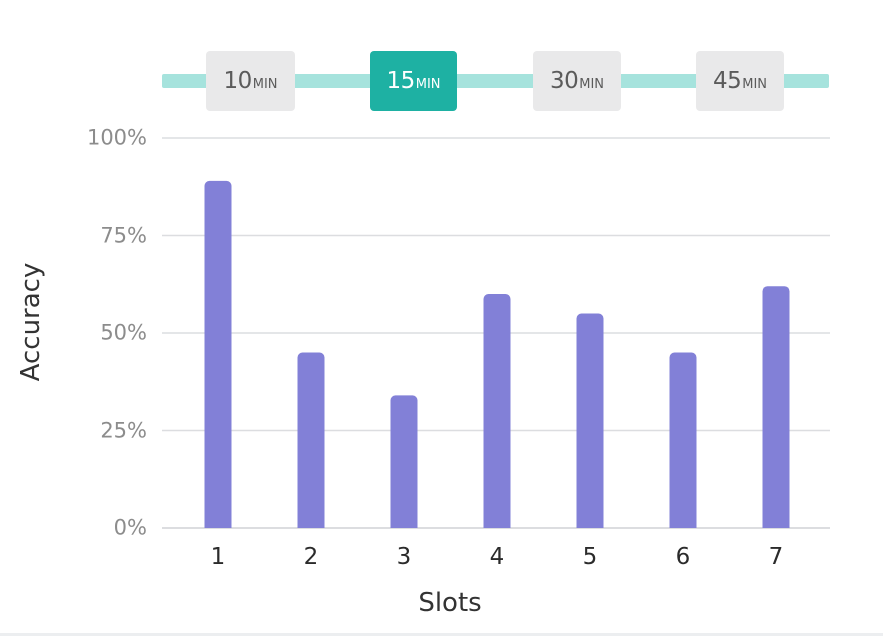 This screenshot has height=636, width=883. Describe the element at coordinates (218, 557) in the screenshot. I see `x-tick-label: 1` at that location.